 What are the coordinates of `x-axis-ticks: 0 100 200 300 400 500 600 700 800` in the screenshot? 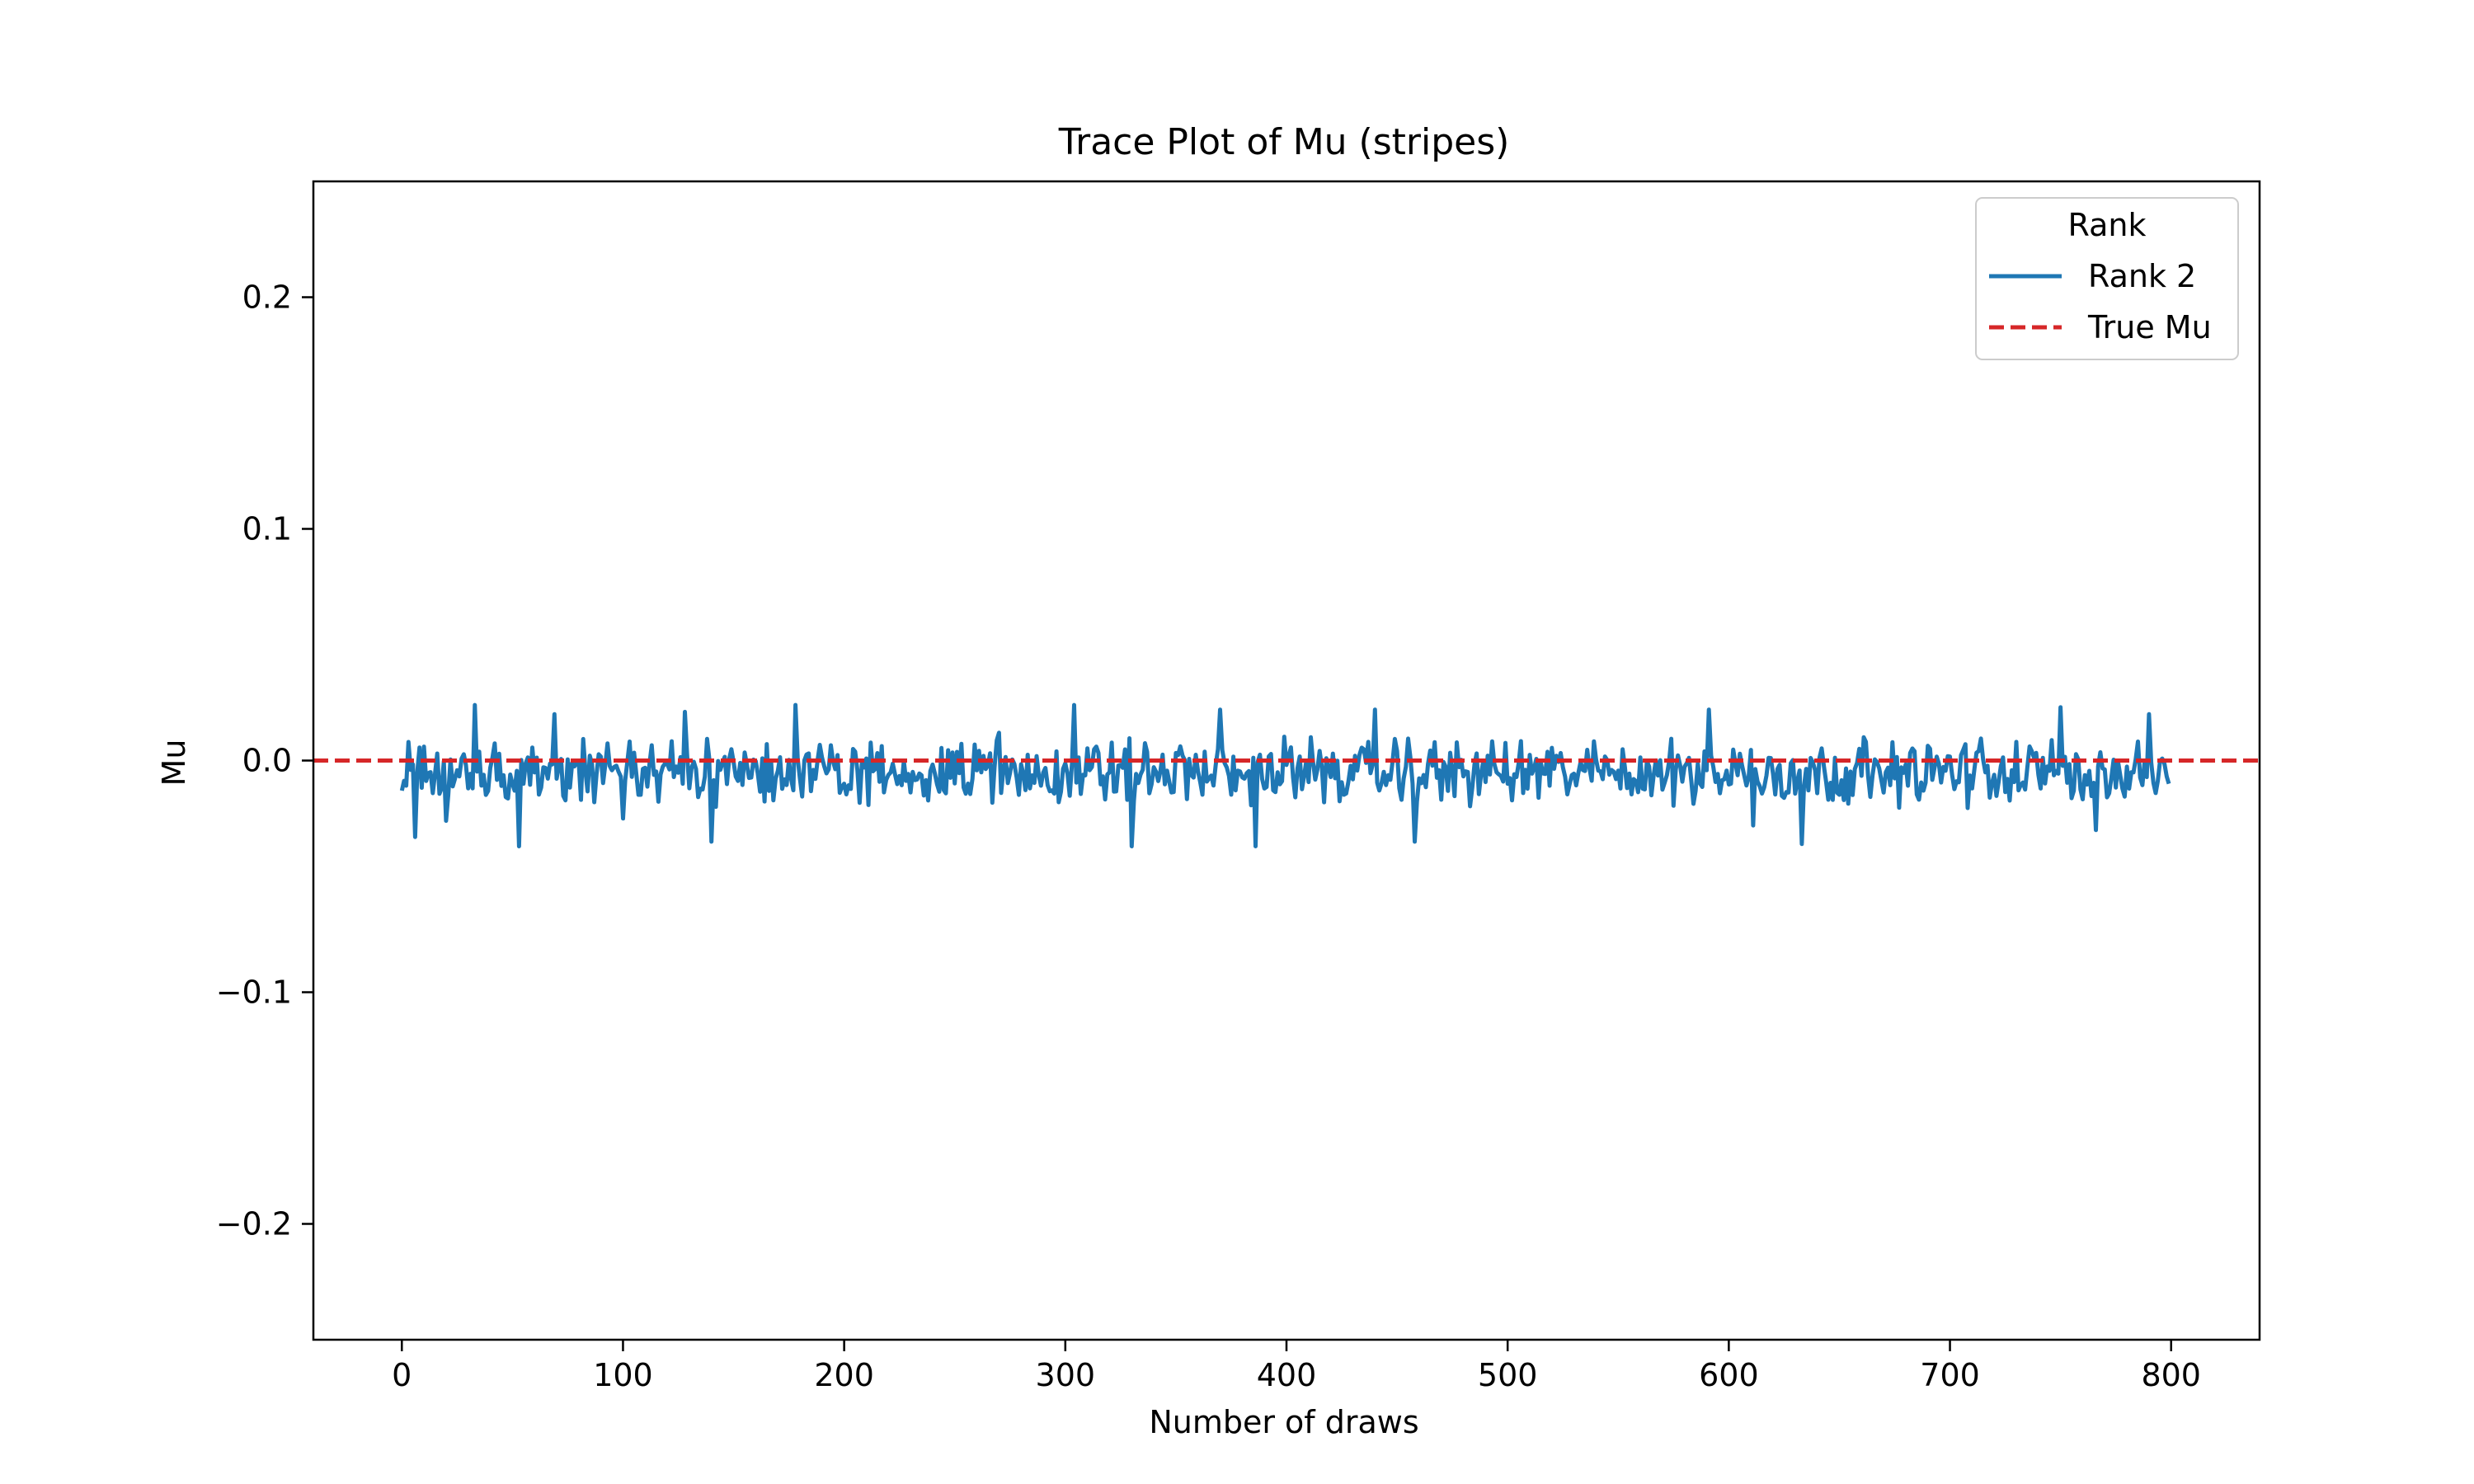 It's located at (1296, 1366).